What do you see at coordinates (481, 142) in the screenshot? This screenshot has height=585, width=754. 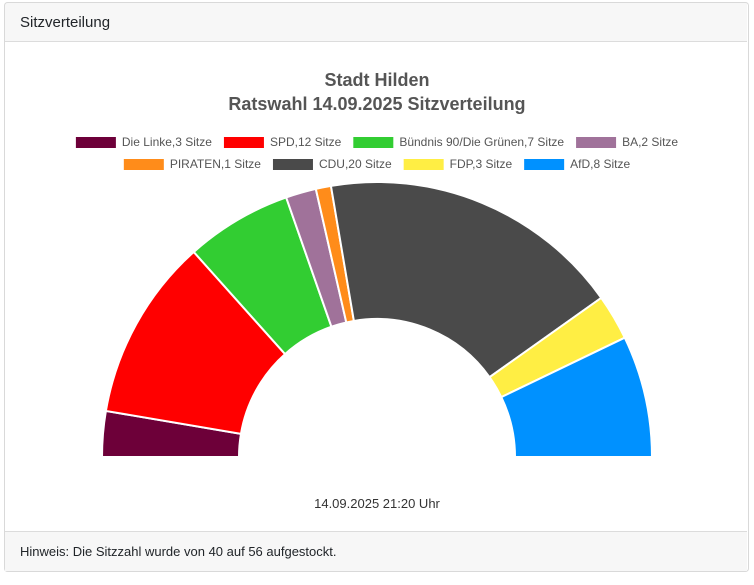 I see `legend-label-3: Bündnis 90/Die Grünen,7 Sitze` at bounding box center [481, 142].